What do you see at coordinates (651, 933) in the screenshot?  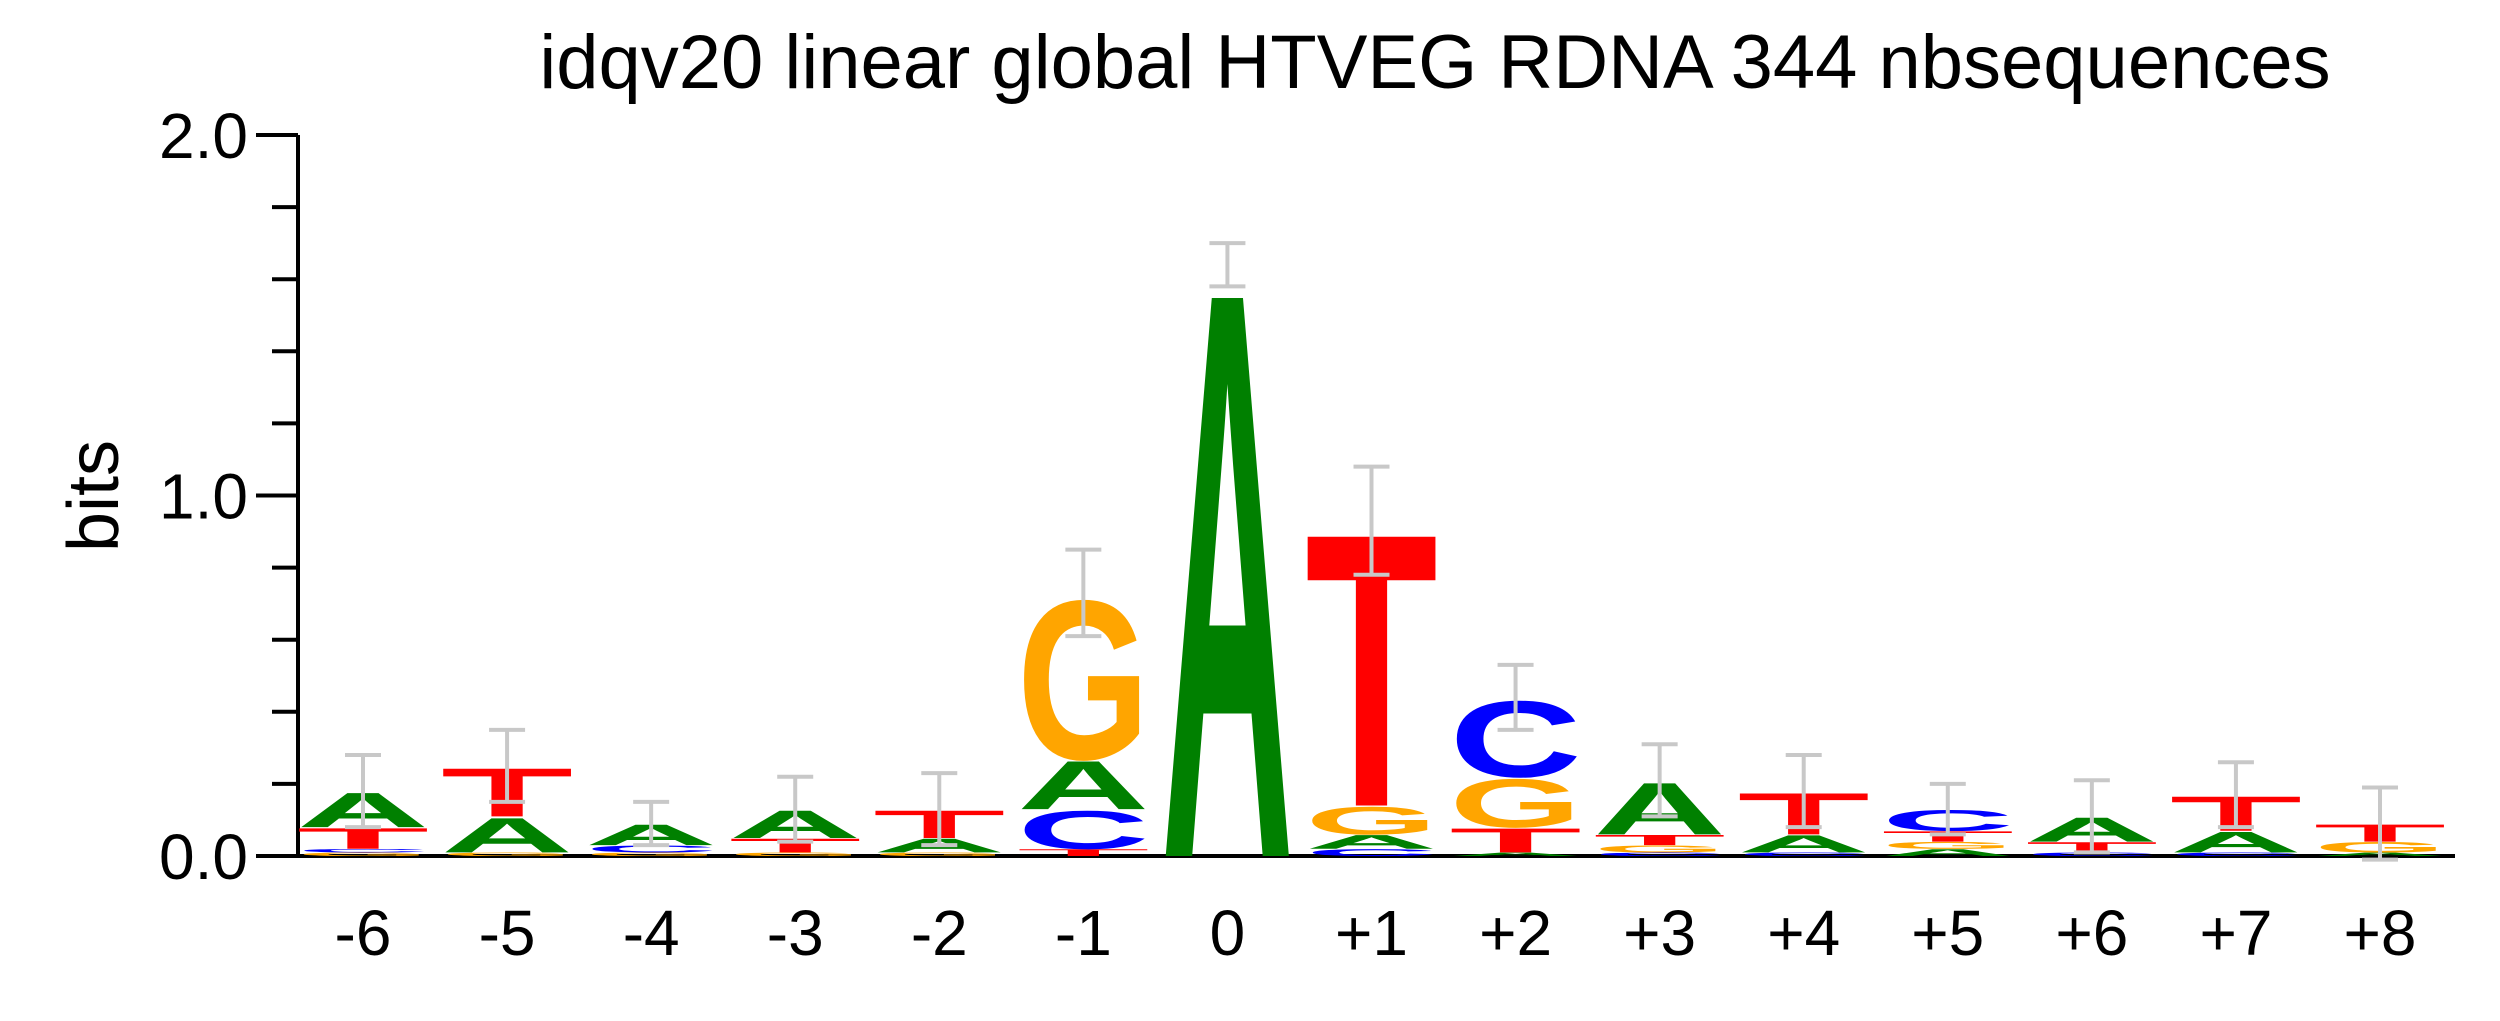 I see `x-tick-label: -4` at bounding box center [651, 933].